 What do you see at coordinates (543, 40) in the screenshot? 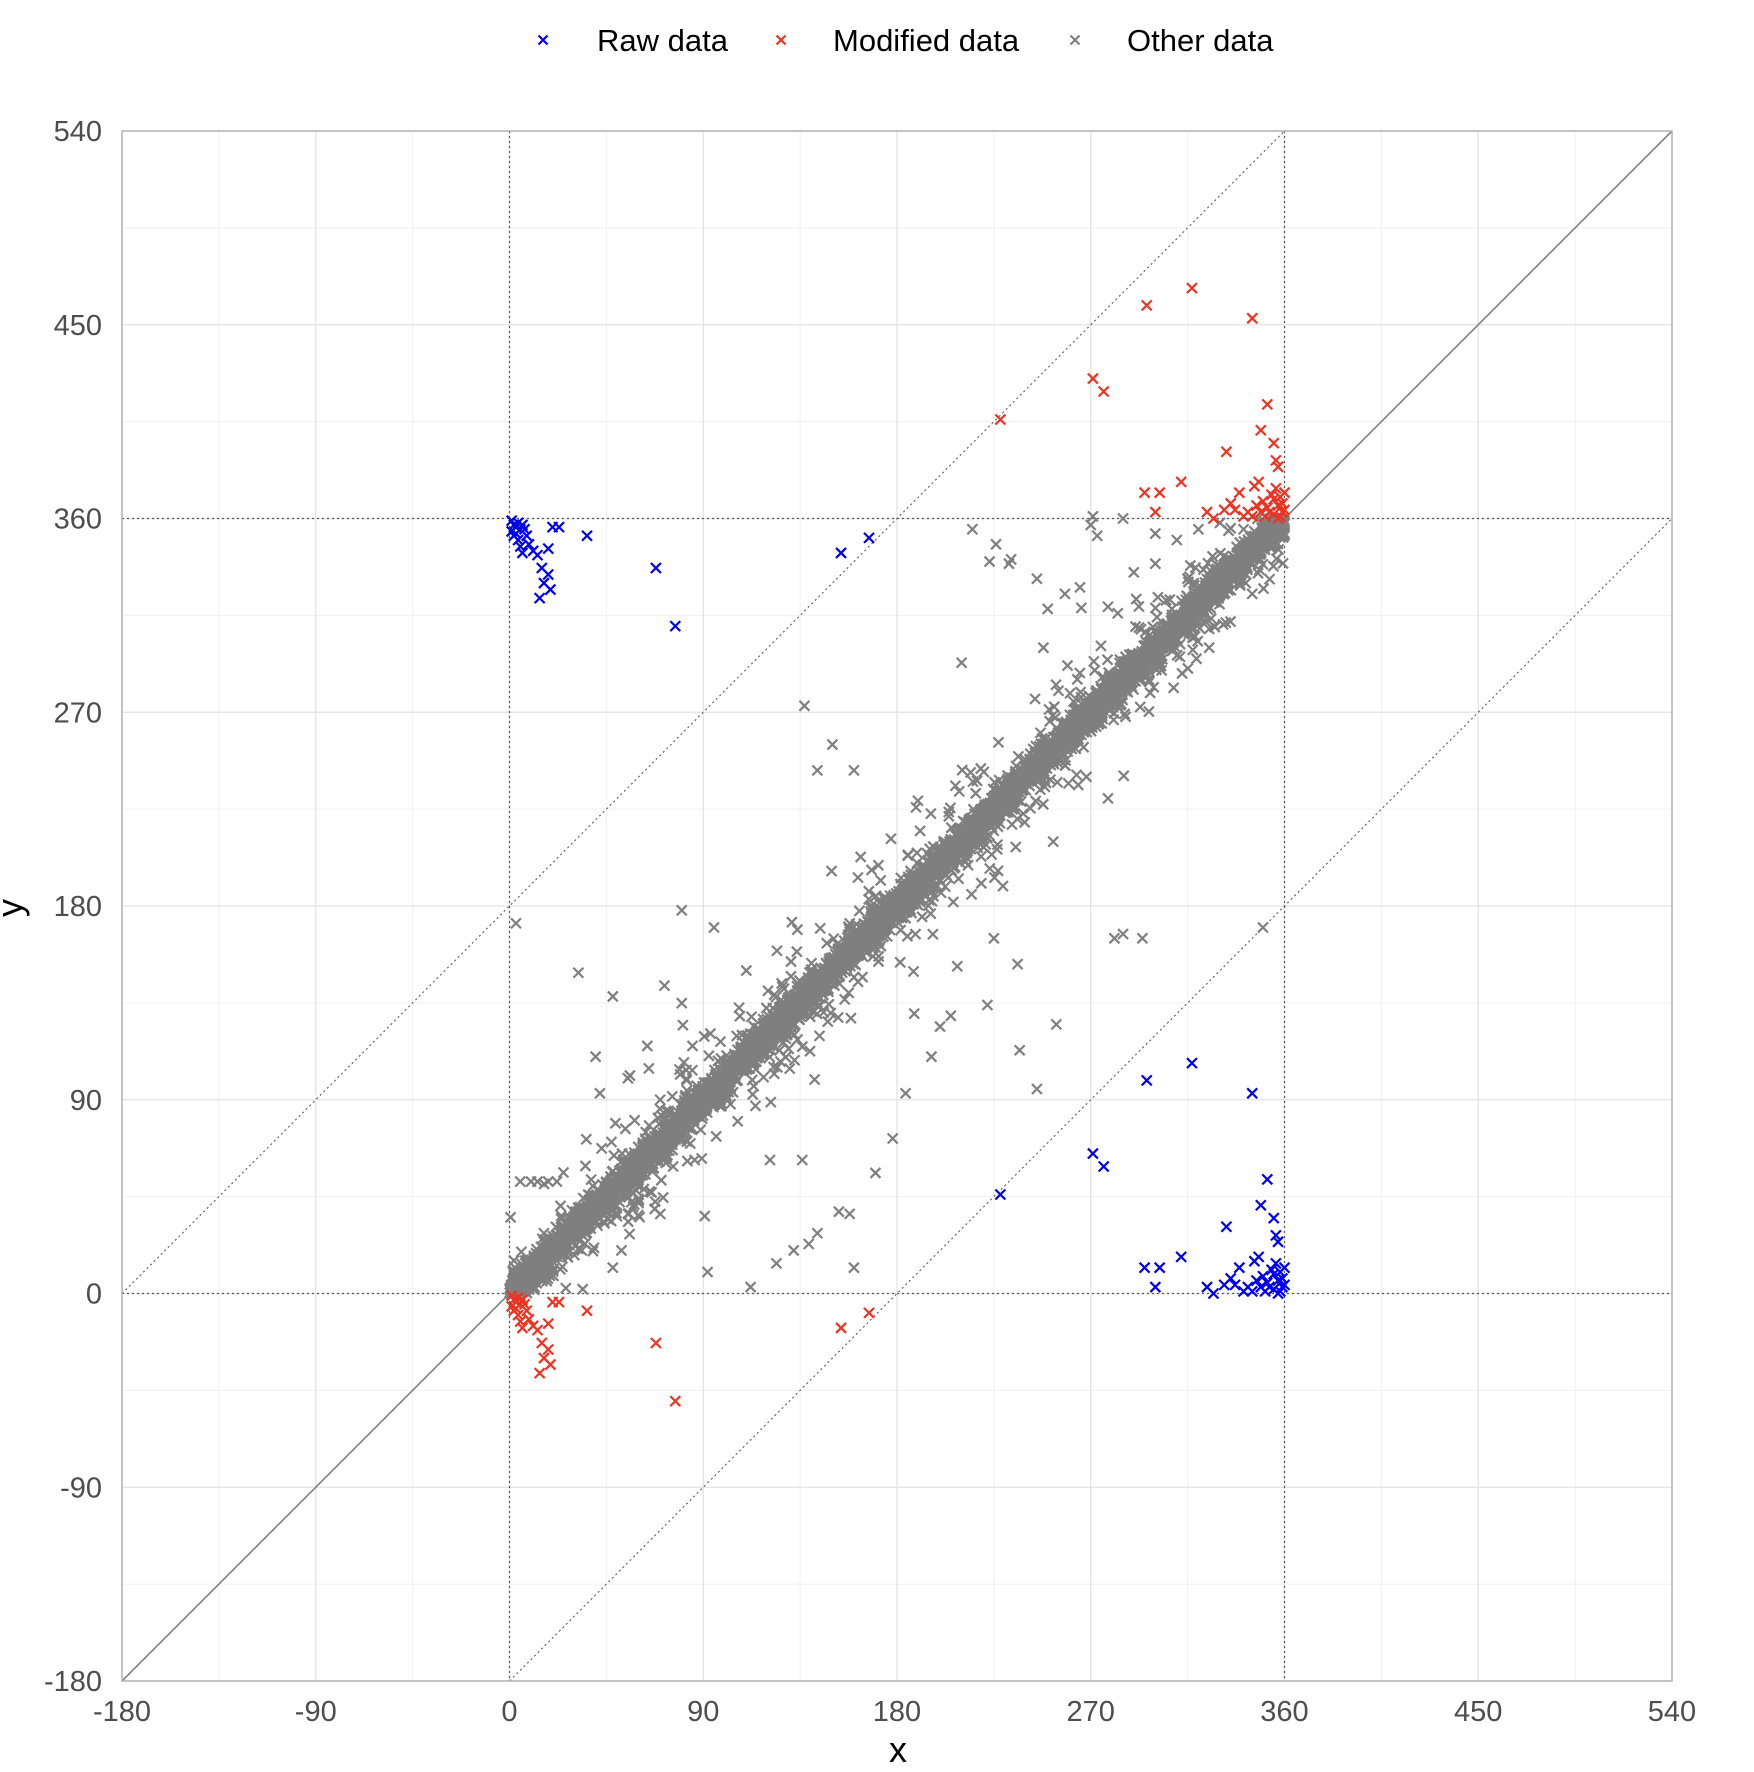
I see `legend-key-raw-data` at bounding box center [543, 40].